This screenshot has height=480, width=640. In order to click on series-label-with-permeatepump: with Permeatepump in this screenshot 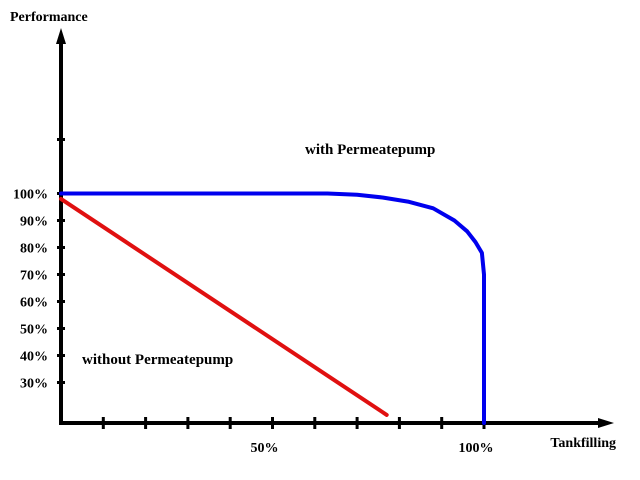, I will do `click(370, 150)`.